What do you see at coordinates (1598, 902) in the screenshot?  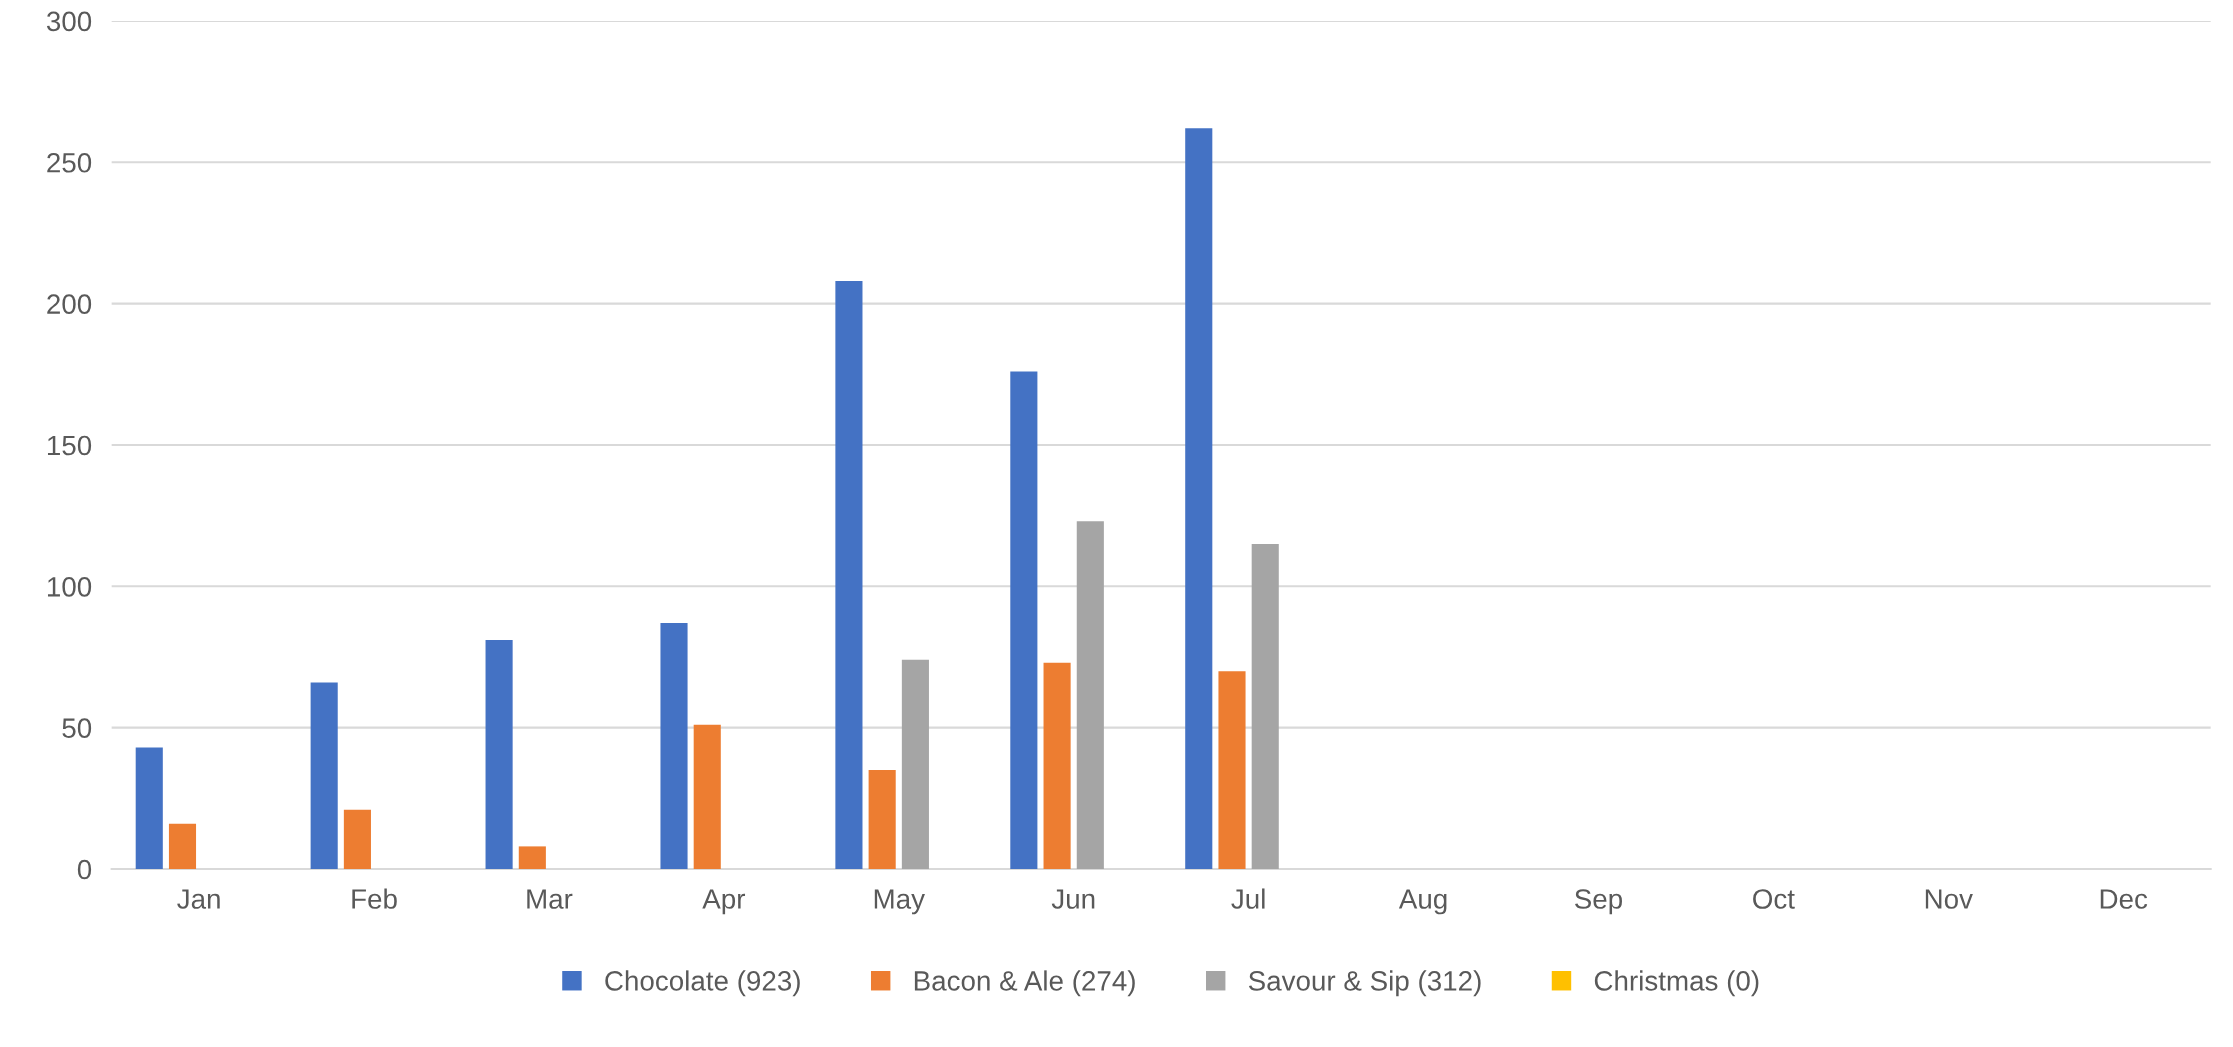 I see `x-tick-label: Sep` at bounding box center [1598, 902].